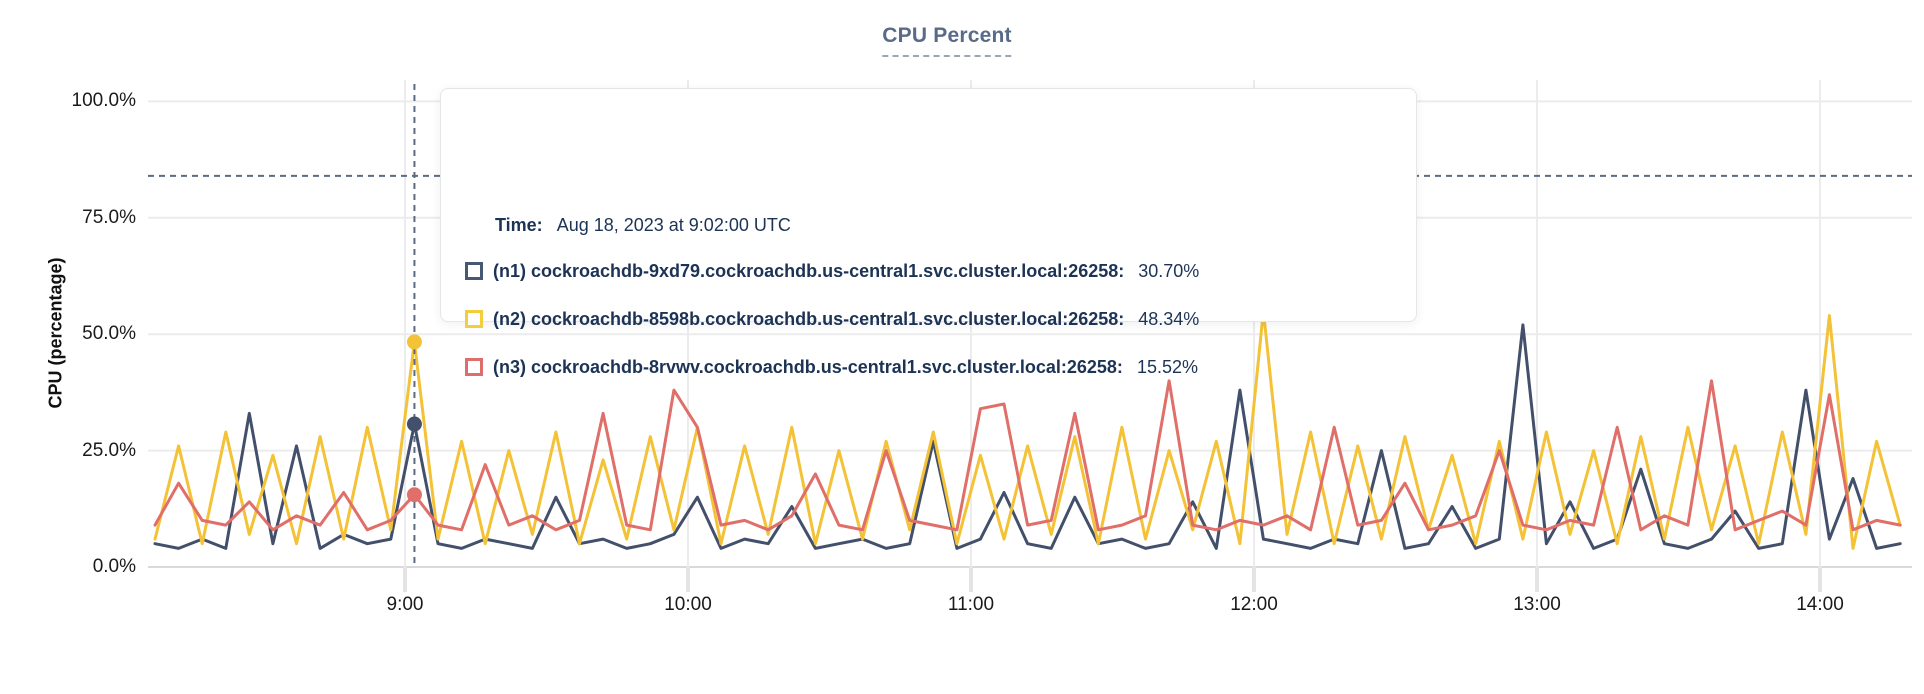 The image size is (1924, 694). What do you see at coordinates (1169, 318) in the screenshot?
I see `series-value: 48.34%` at bounding box center [1169, 318].